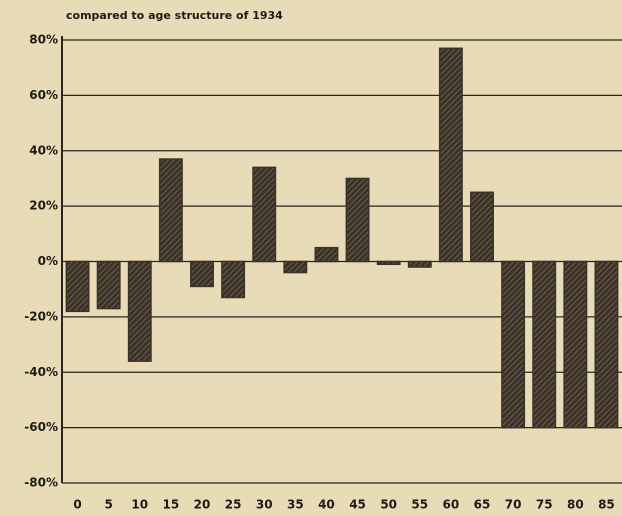 This screenshot has height=516, width=622. I want to click on y-tick-label: -80%, so click(41, 483).